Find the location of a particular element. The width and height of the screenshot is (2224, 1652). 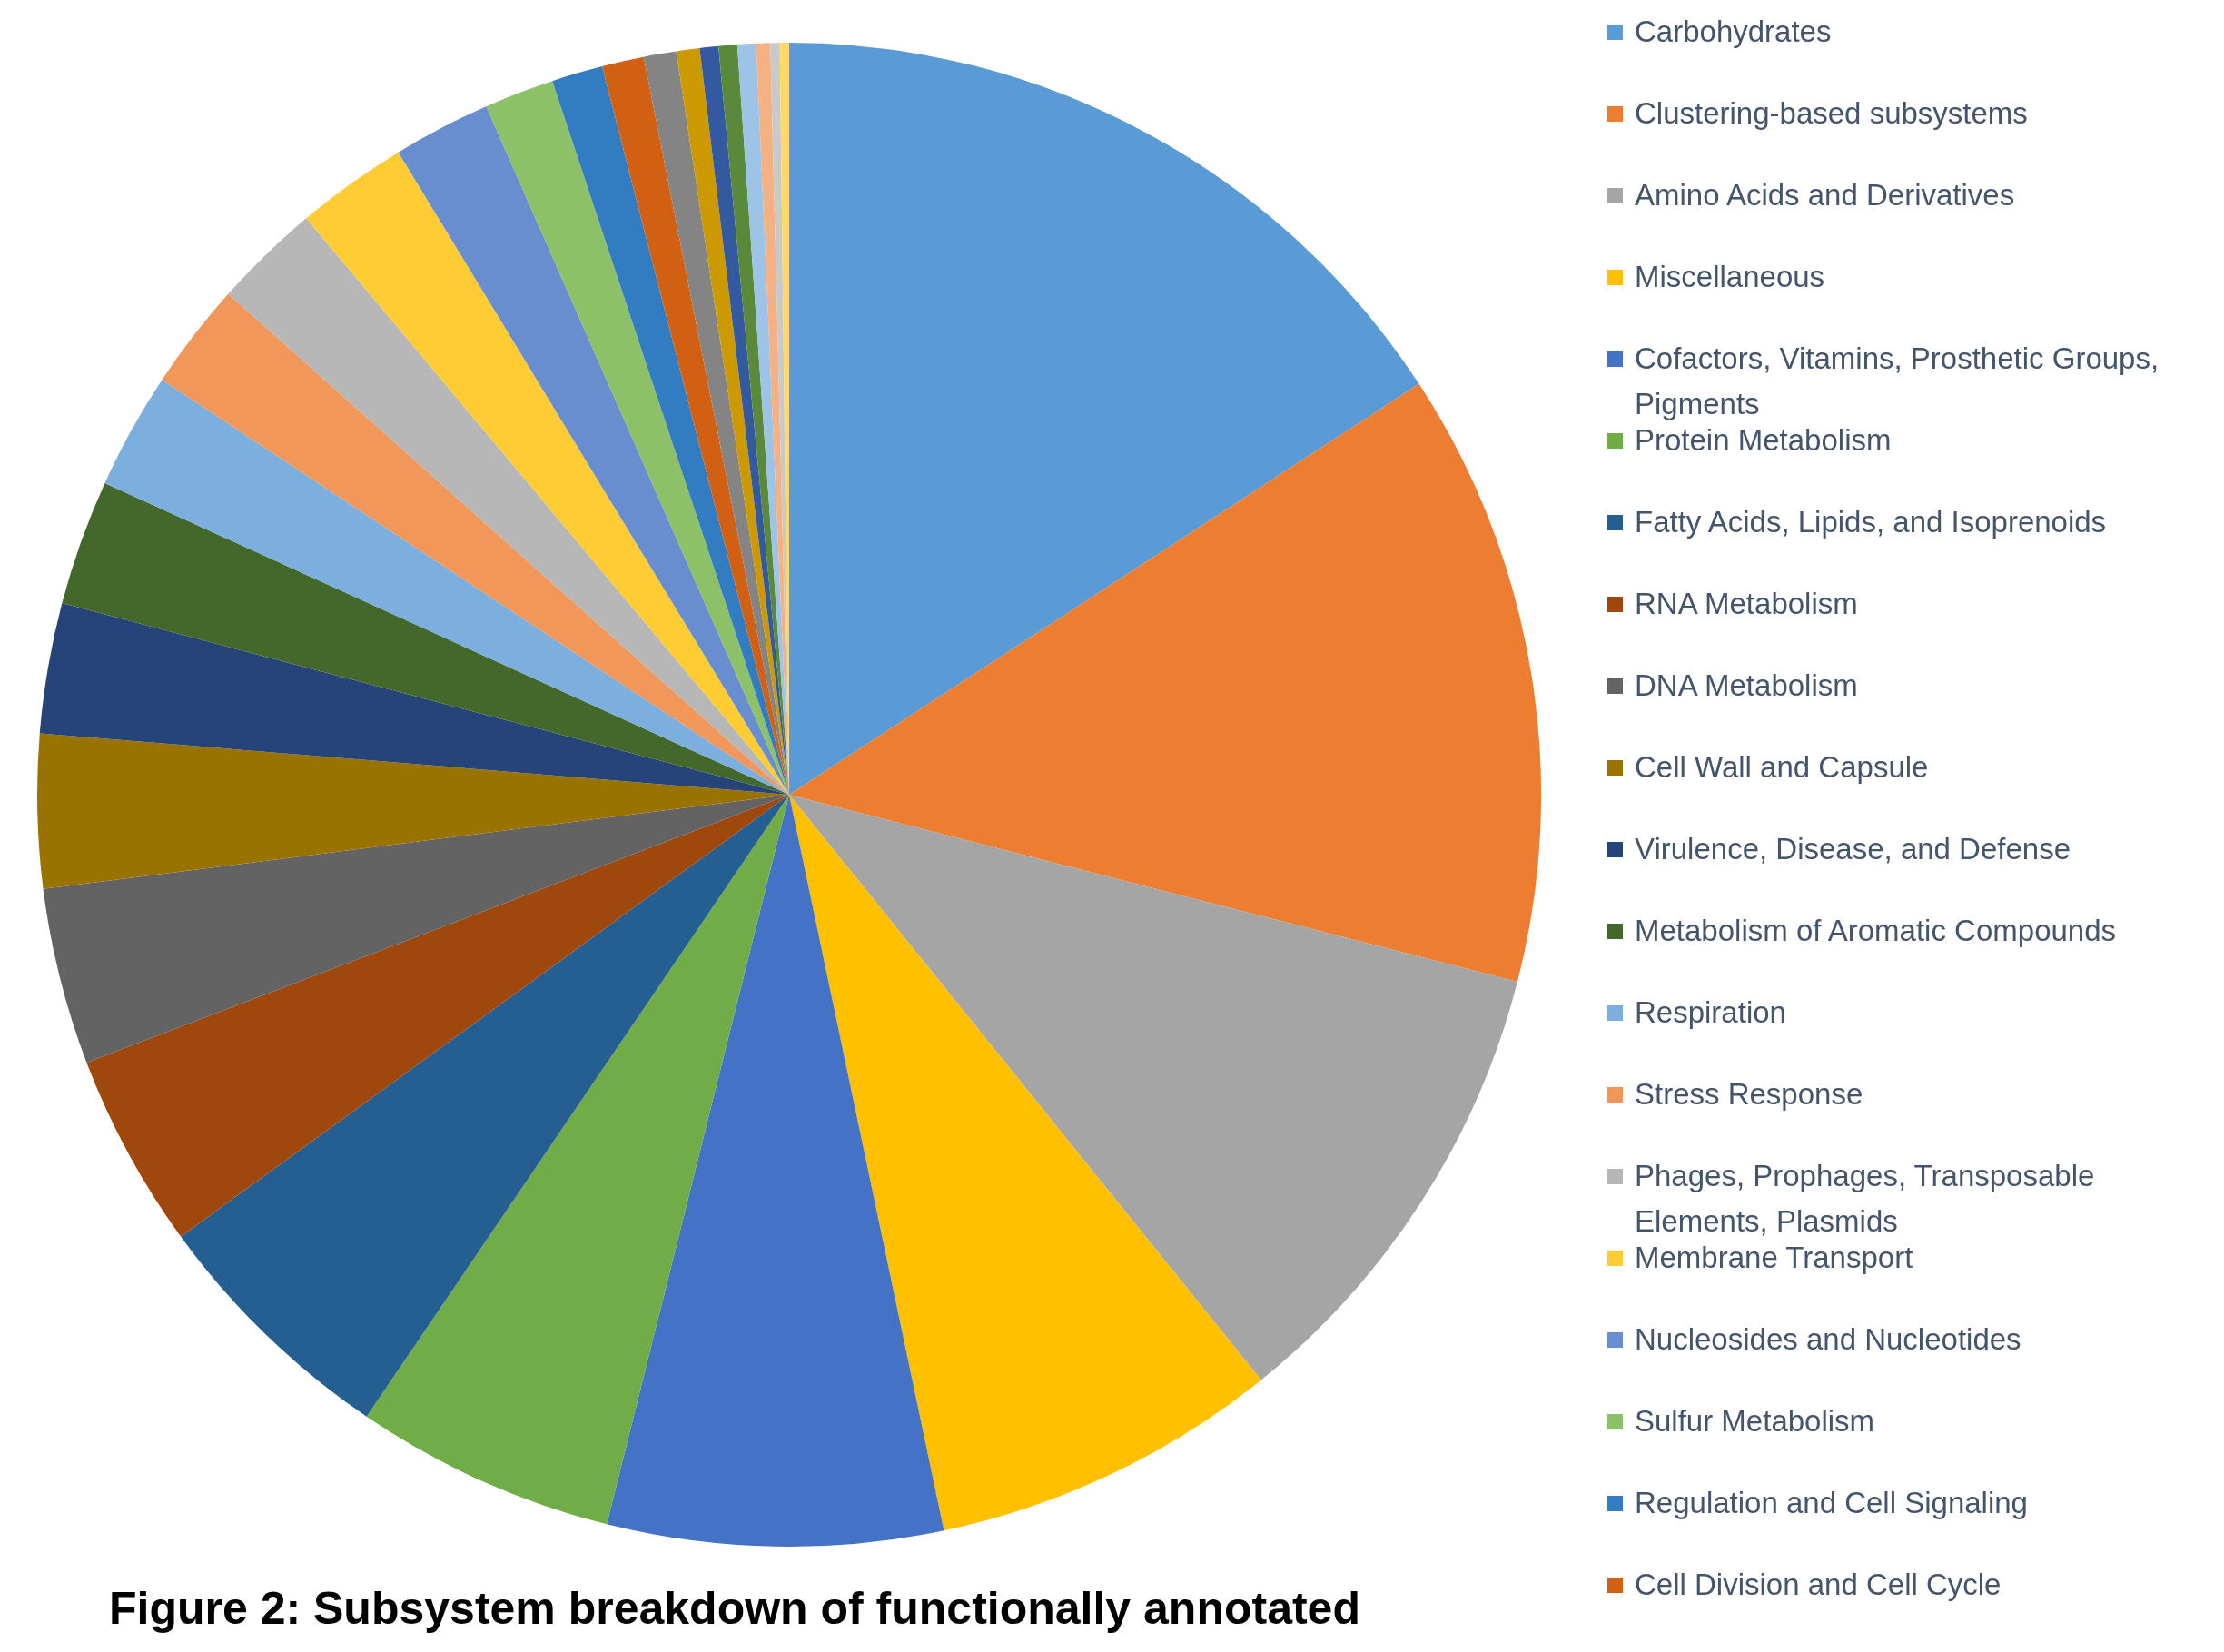

legend-label: Carbohydrates is located at coordinates (1733, 31).